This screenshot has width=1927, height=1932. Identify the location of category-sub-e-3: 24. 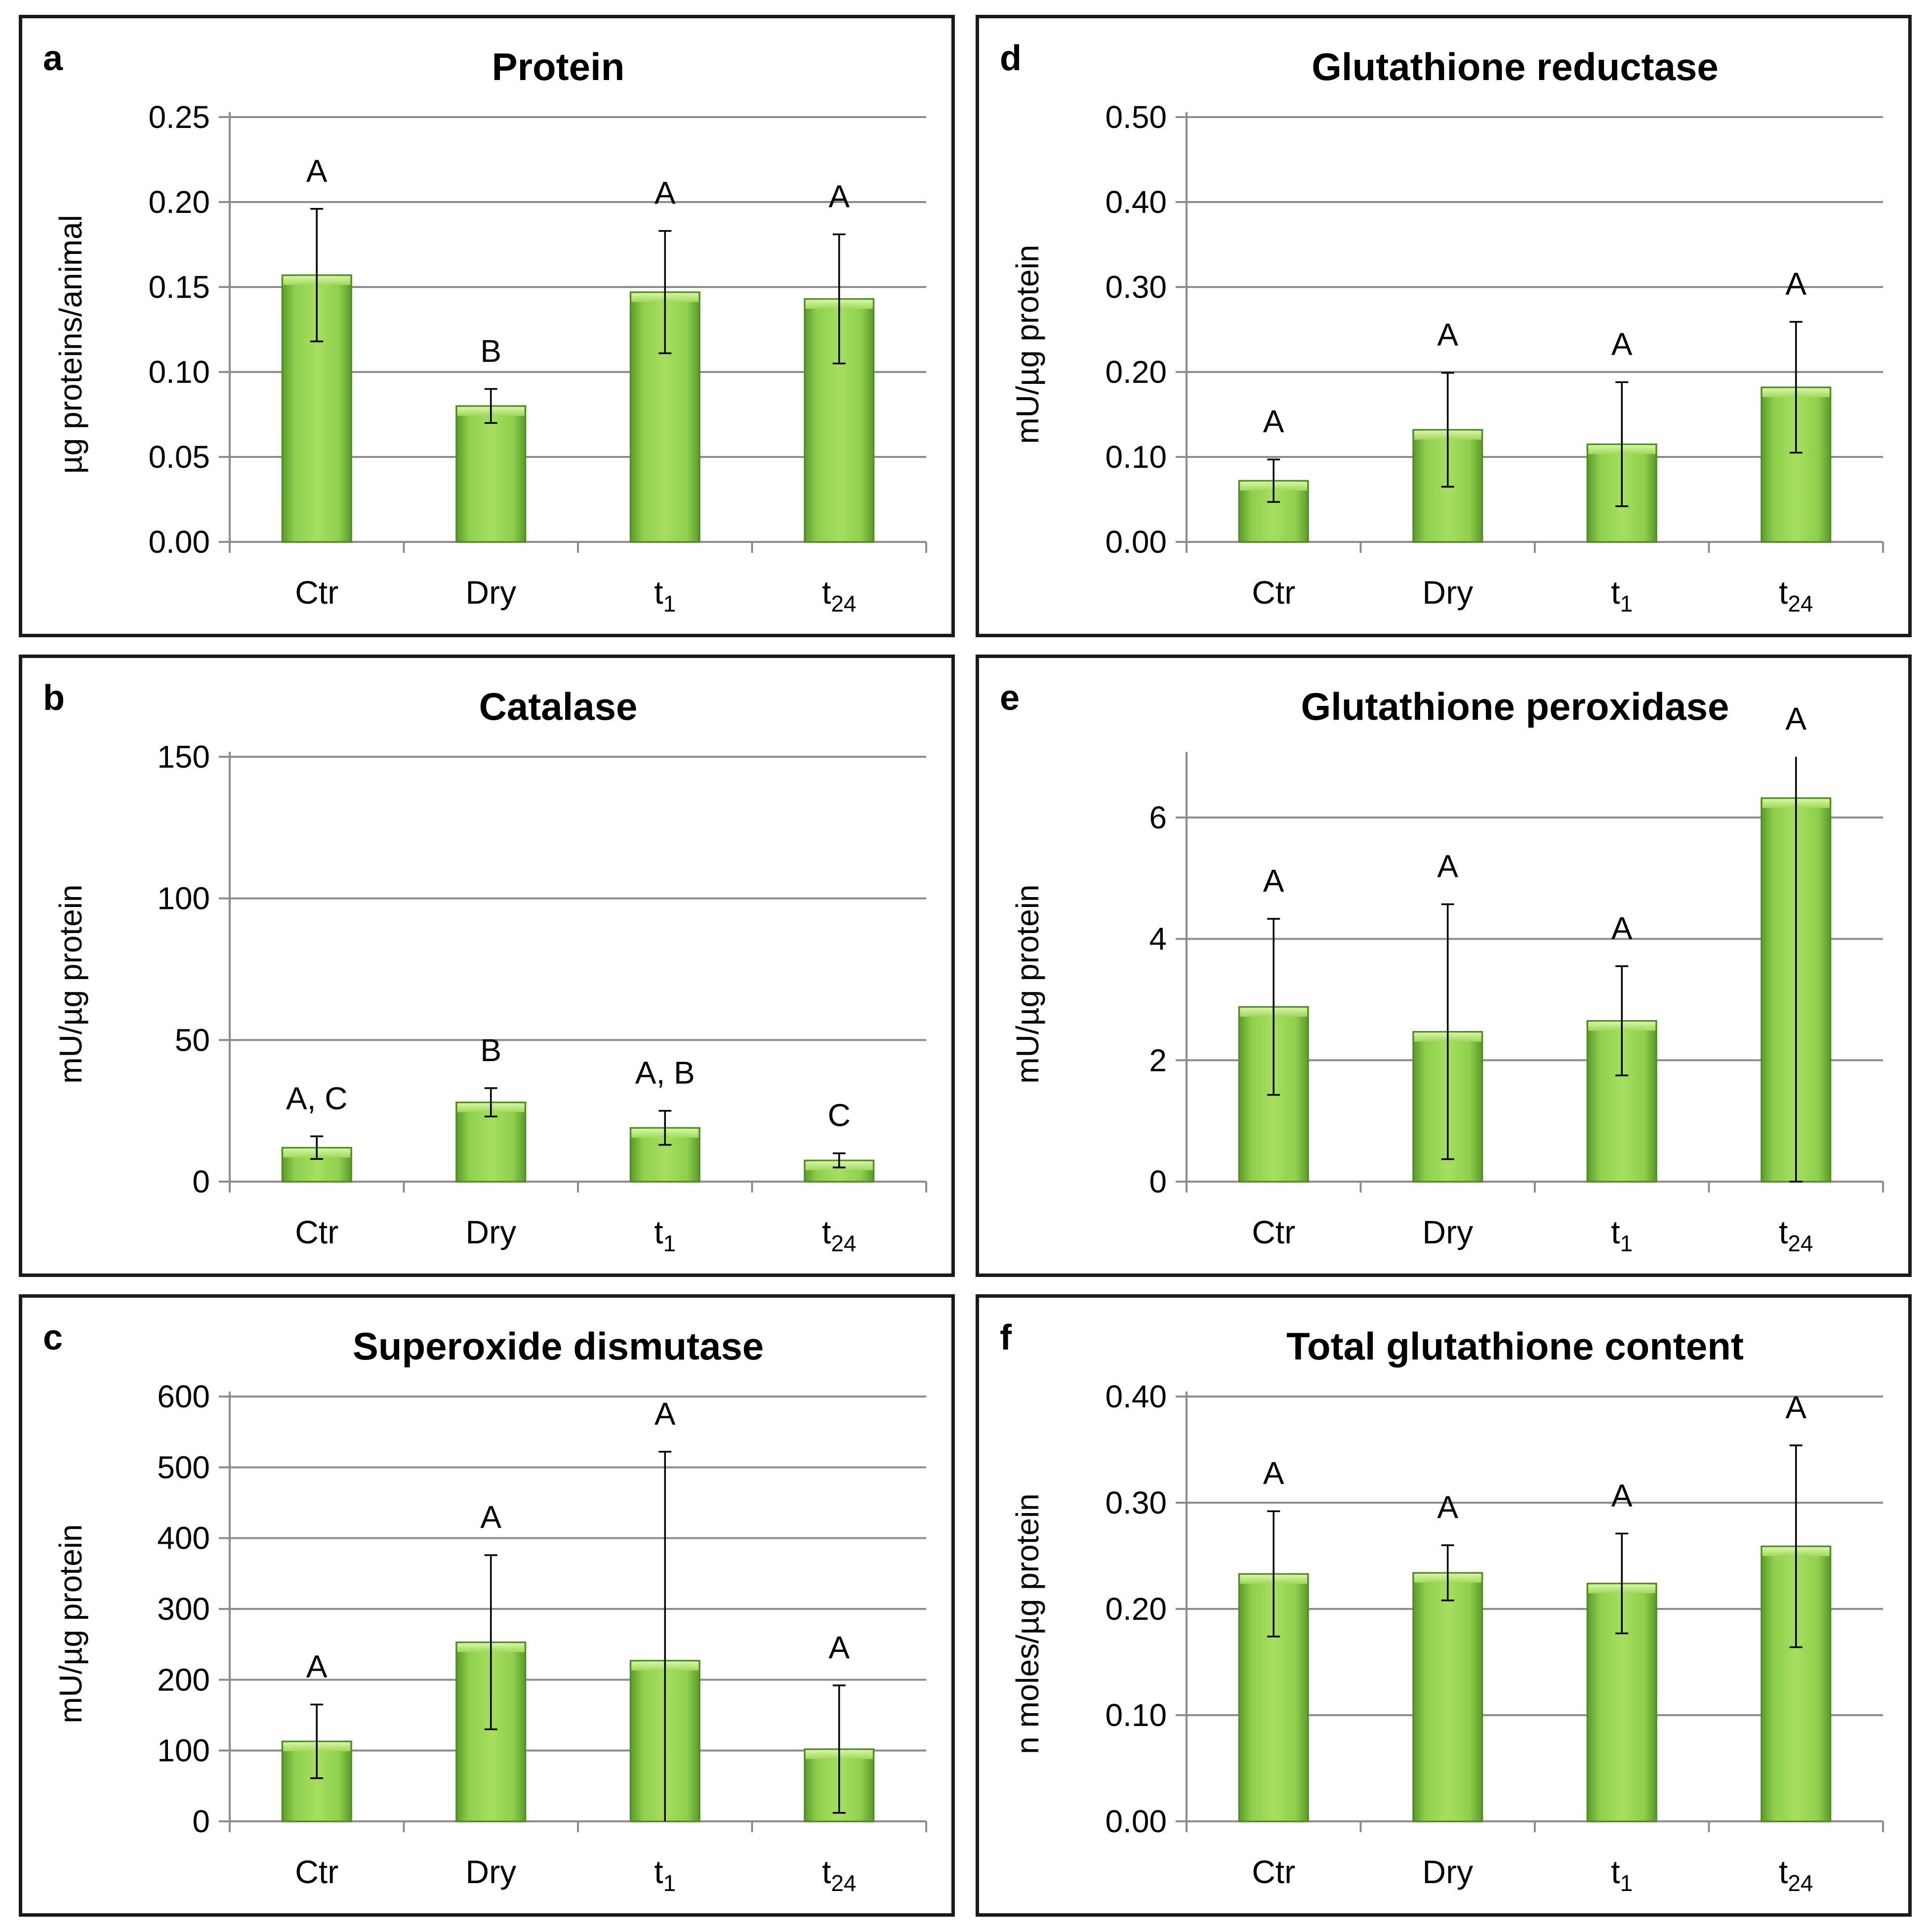
(1800, 1244).